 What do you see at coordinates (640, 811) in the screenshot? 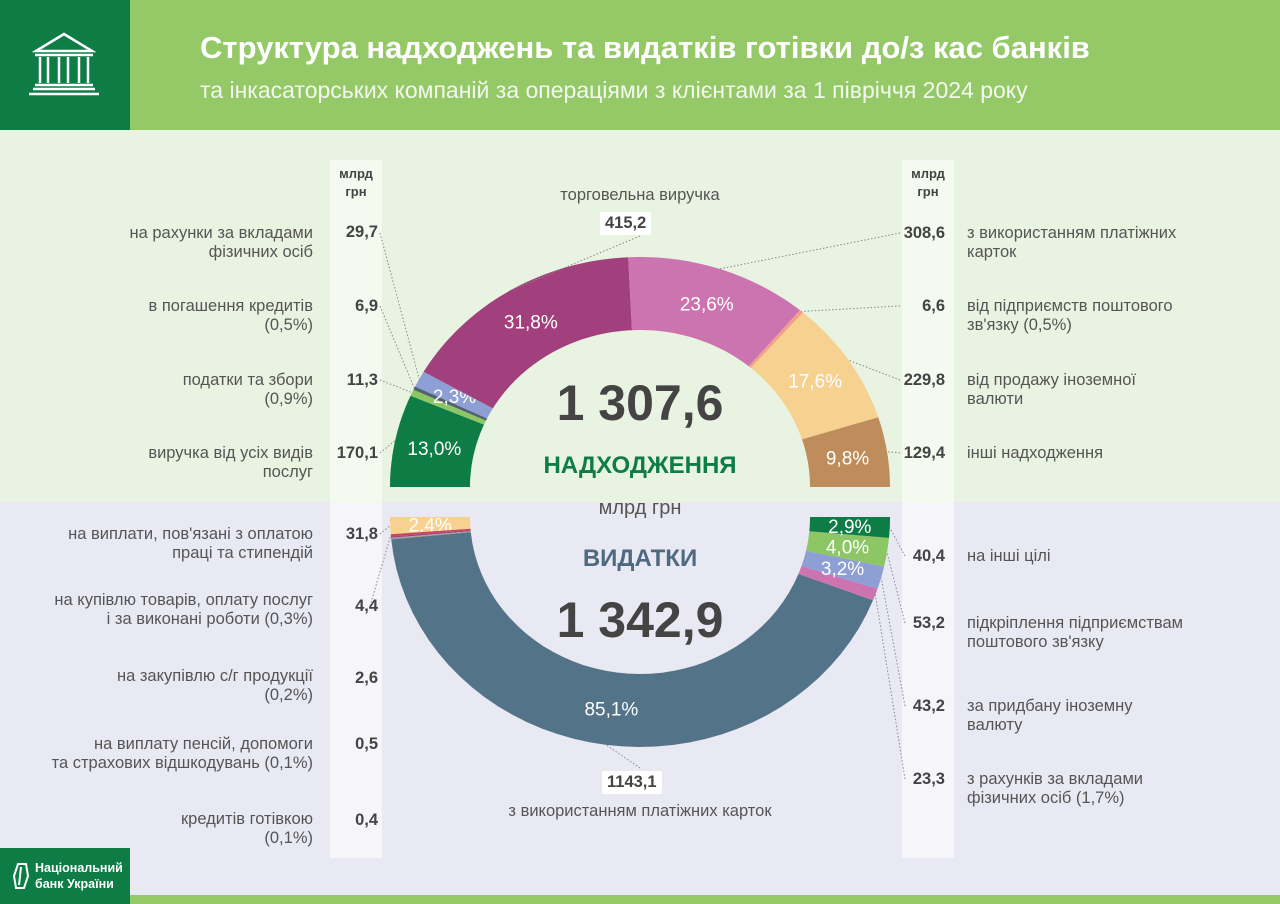
I see `expense-label-cards: з використанням платіжних карток` at bounding box center [640, 811].